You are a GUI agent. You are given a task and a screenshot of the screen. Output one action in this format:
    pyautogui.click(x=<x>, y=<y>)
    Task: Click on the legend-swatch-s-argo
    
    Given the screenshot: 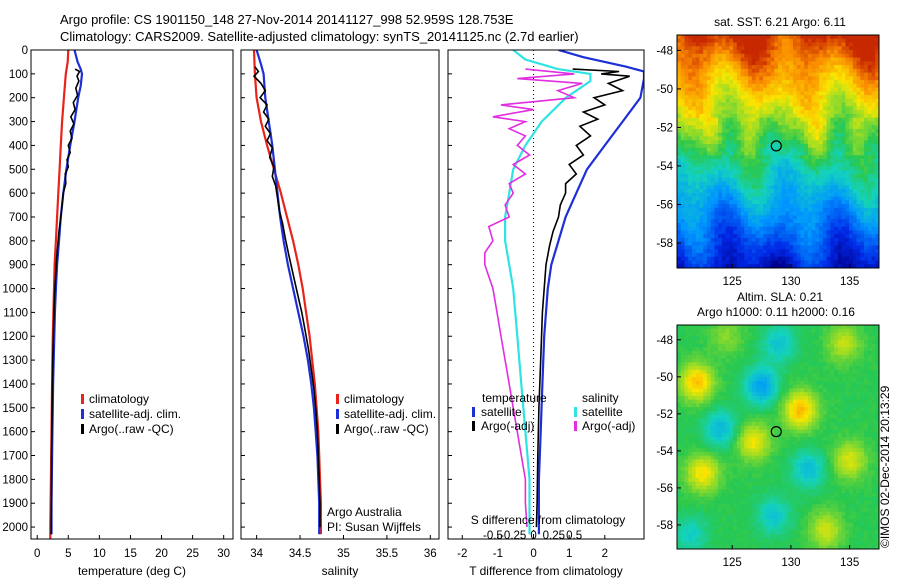 What is the action you would take?
    pyautogui.click(x=575, y=426)
    